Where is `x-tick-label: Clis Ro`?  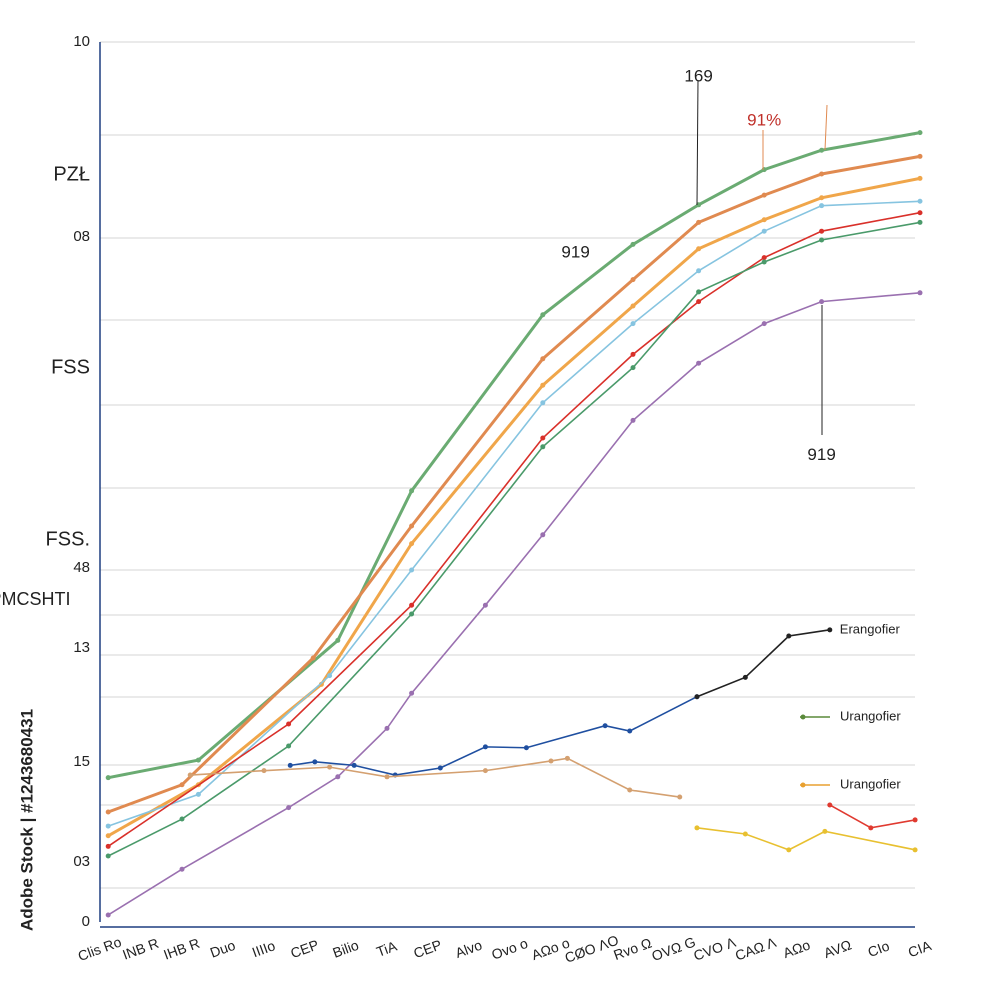 x-tick-label: Clis Ro is located at coordinates (100, 948).